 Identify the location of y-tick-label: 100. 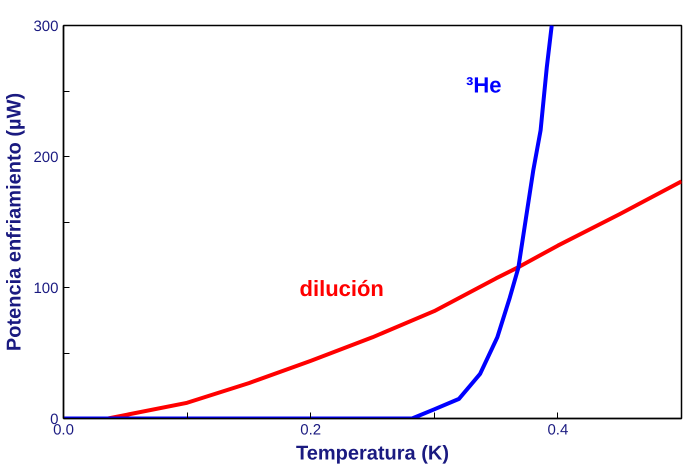
(46, 288).